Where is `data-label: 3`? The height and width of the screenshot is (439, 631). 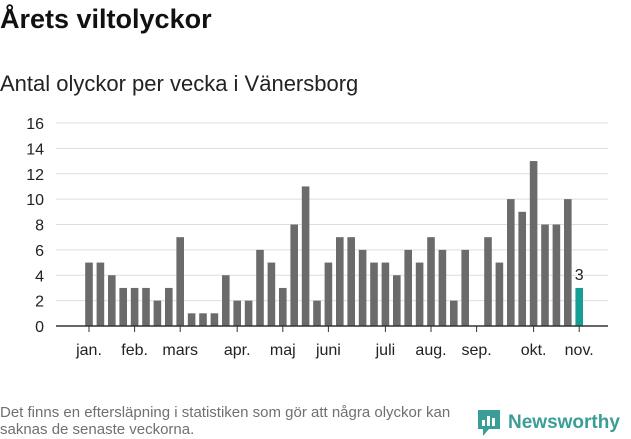 data-label: 3 is located at coordinates (579, 275).